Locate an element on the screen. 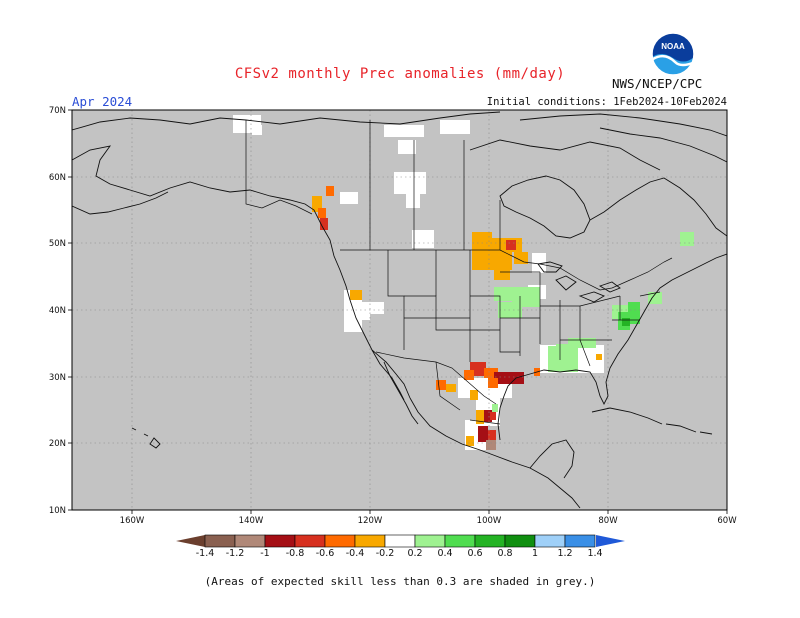 This screenshot has width=800, height=618. lat-label-70n: 70N is located at coordinates (57, 111).